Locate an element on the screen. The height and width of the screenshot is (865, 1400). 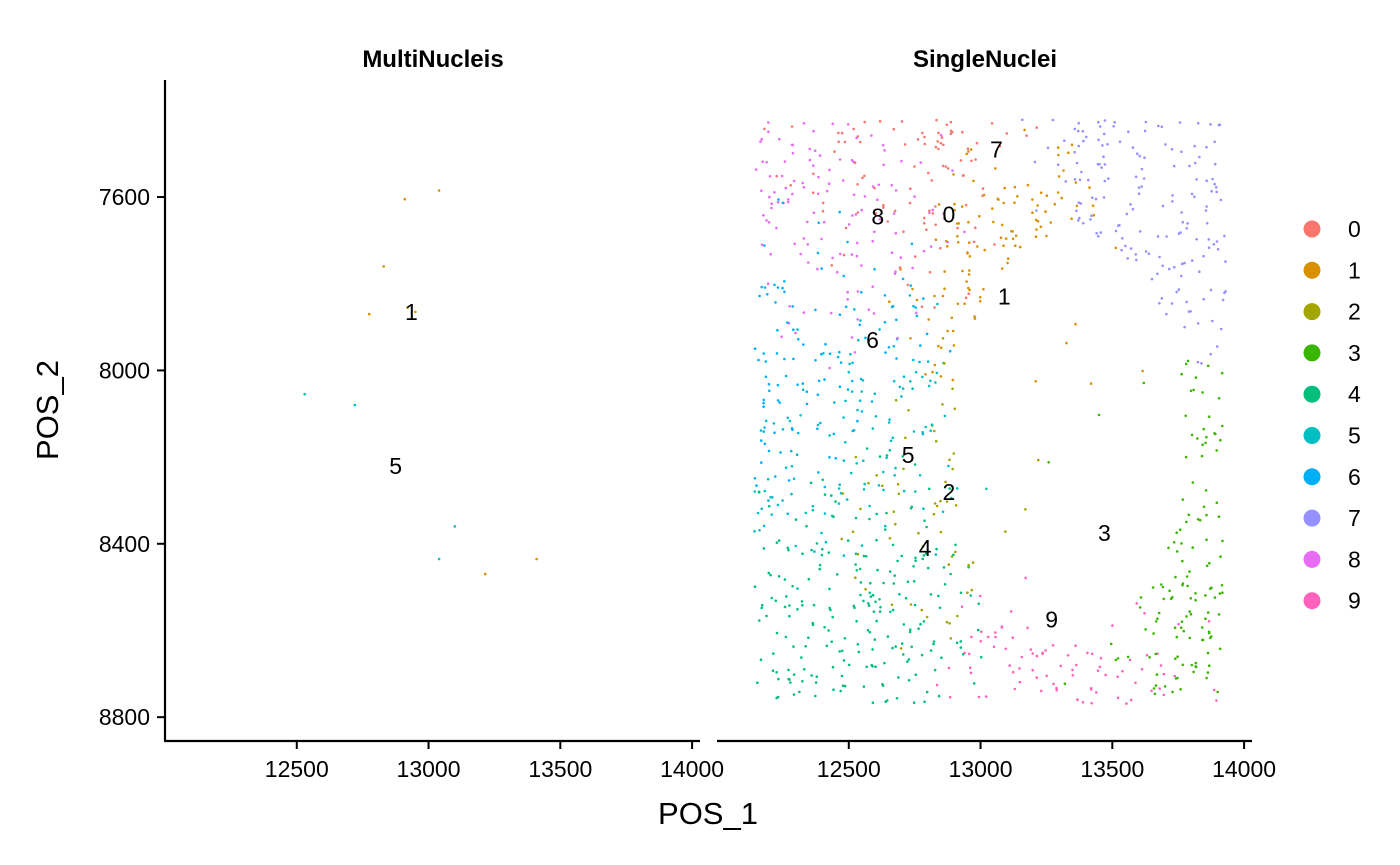
legend-label: 9 is located at coordinates (1354, 601).